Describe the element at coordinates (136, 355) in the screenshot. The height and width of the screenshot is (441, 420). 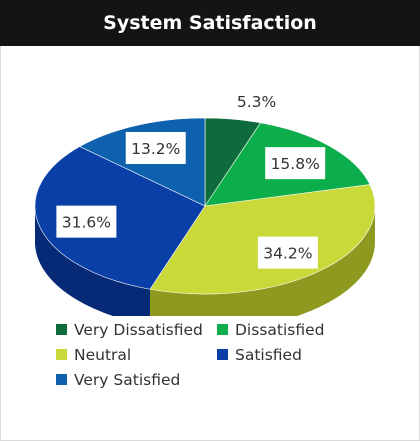
I see `legend-item-neutral: Neutral` at that location.